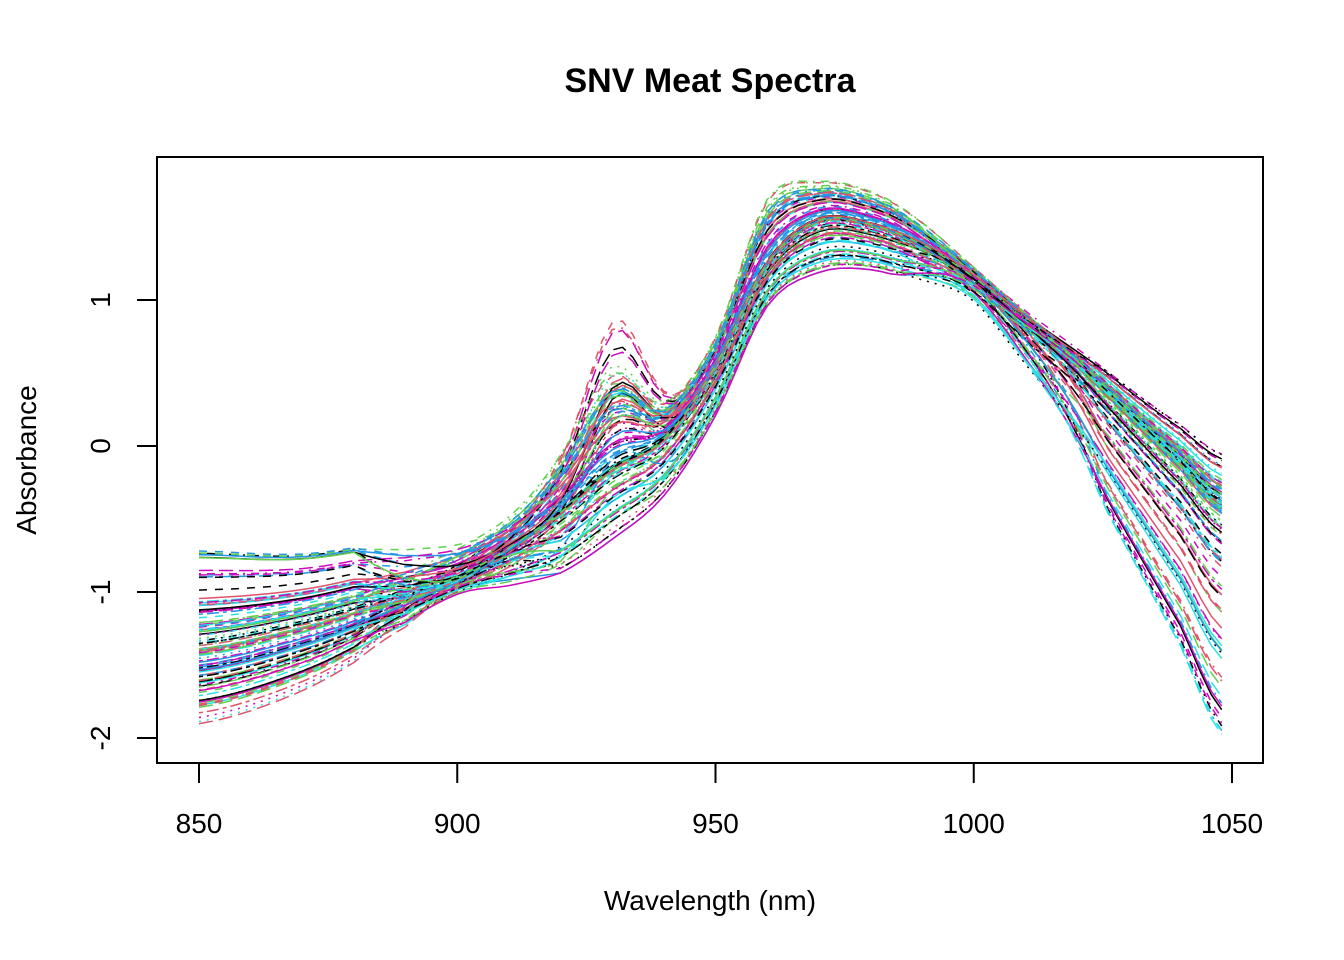 The width and height of the screenshot is (1344, 960). I want to click on x-tick-label: 1000, so click(974, 823).